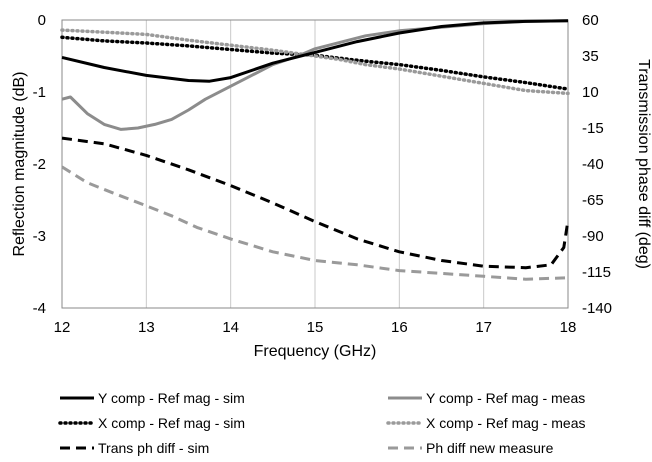  I want to click on y-left-tick-label: -3, so click(39, 236).